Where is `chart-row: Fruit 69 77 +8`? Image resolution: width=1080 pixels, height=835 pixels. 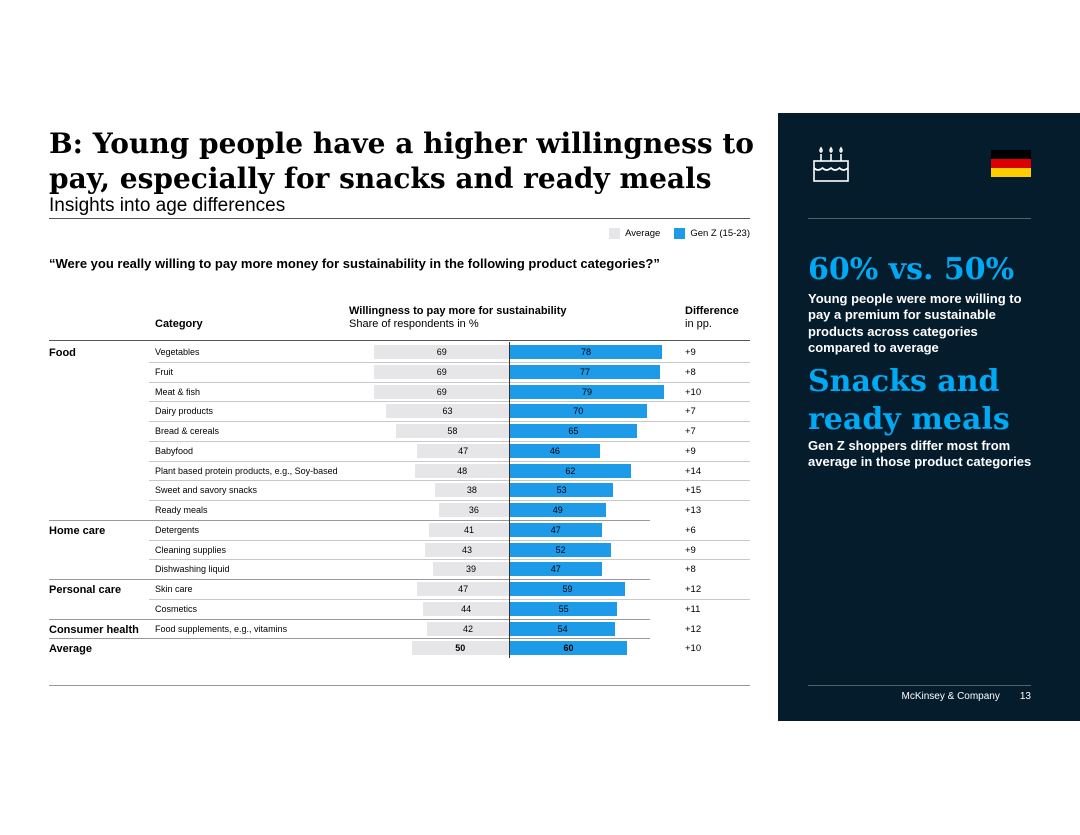
chart-row: Fruit 69 77 +8 is located at coordinates (380, 371).